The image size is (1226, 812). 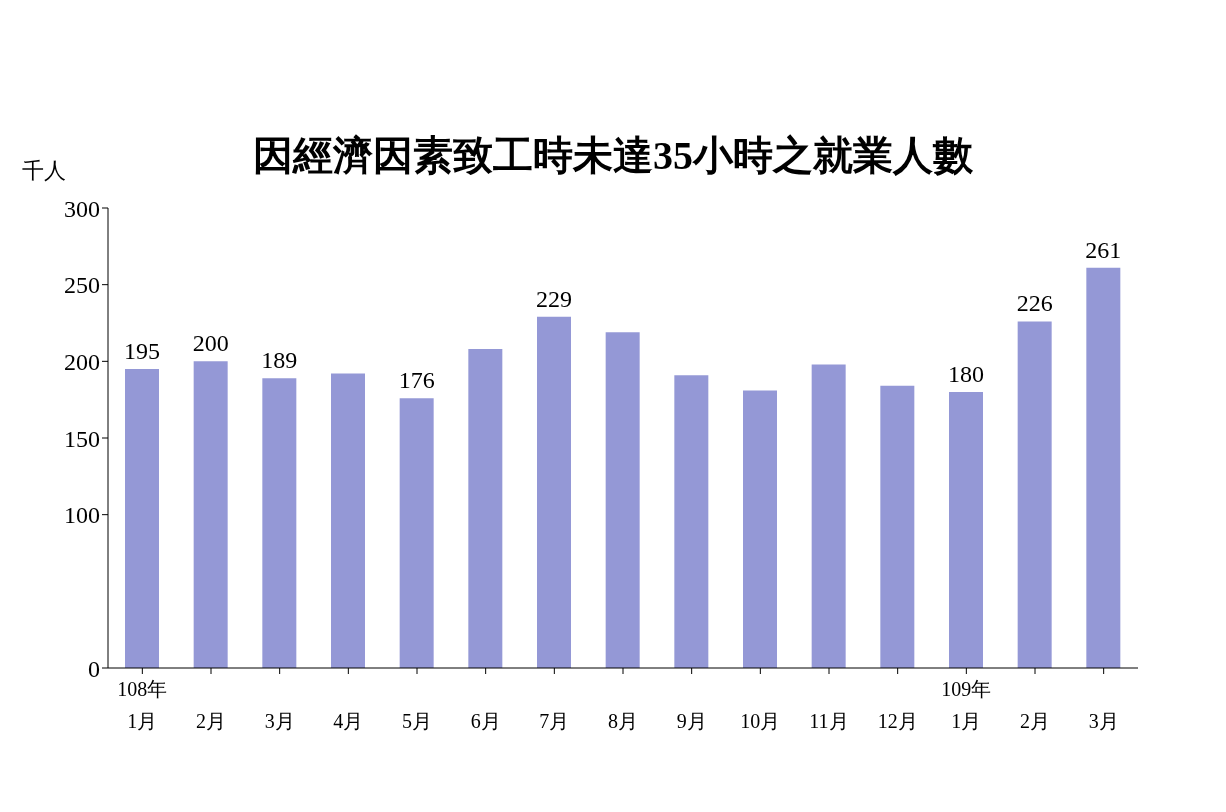 I want to click on x-tick-label: 9月, so click(x=691, y=721).